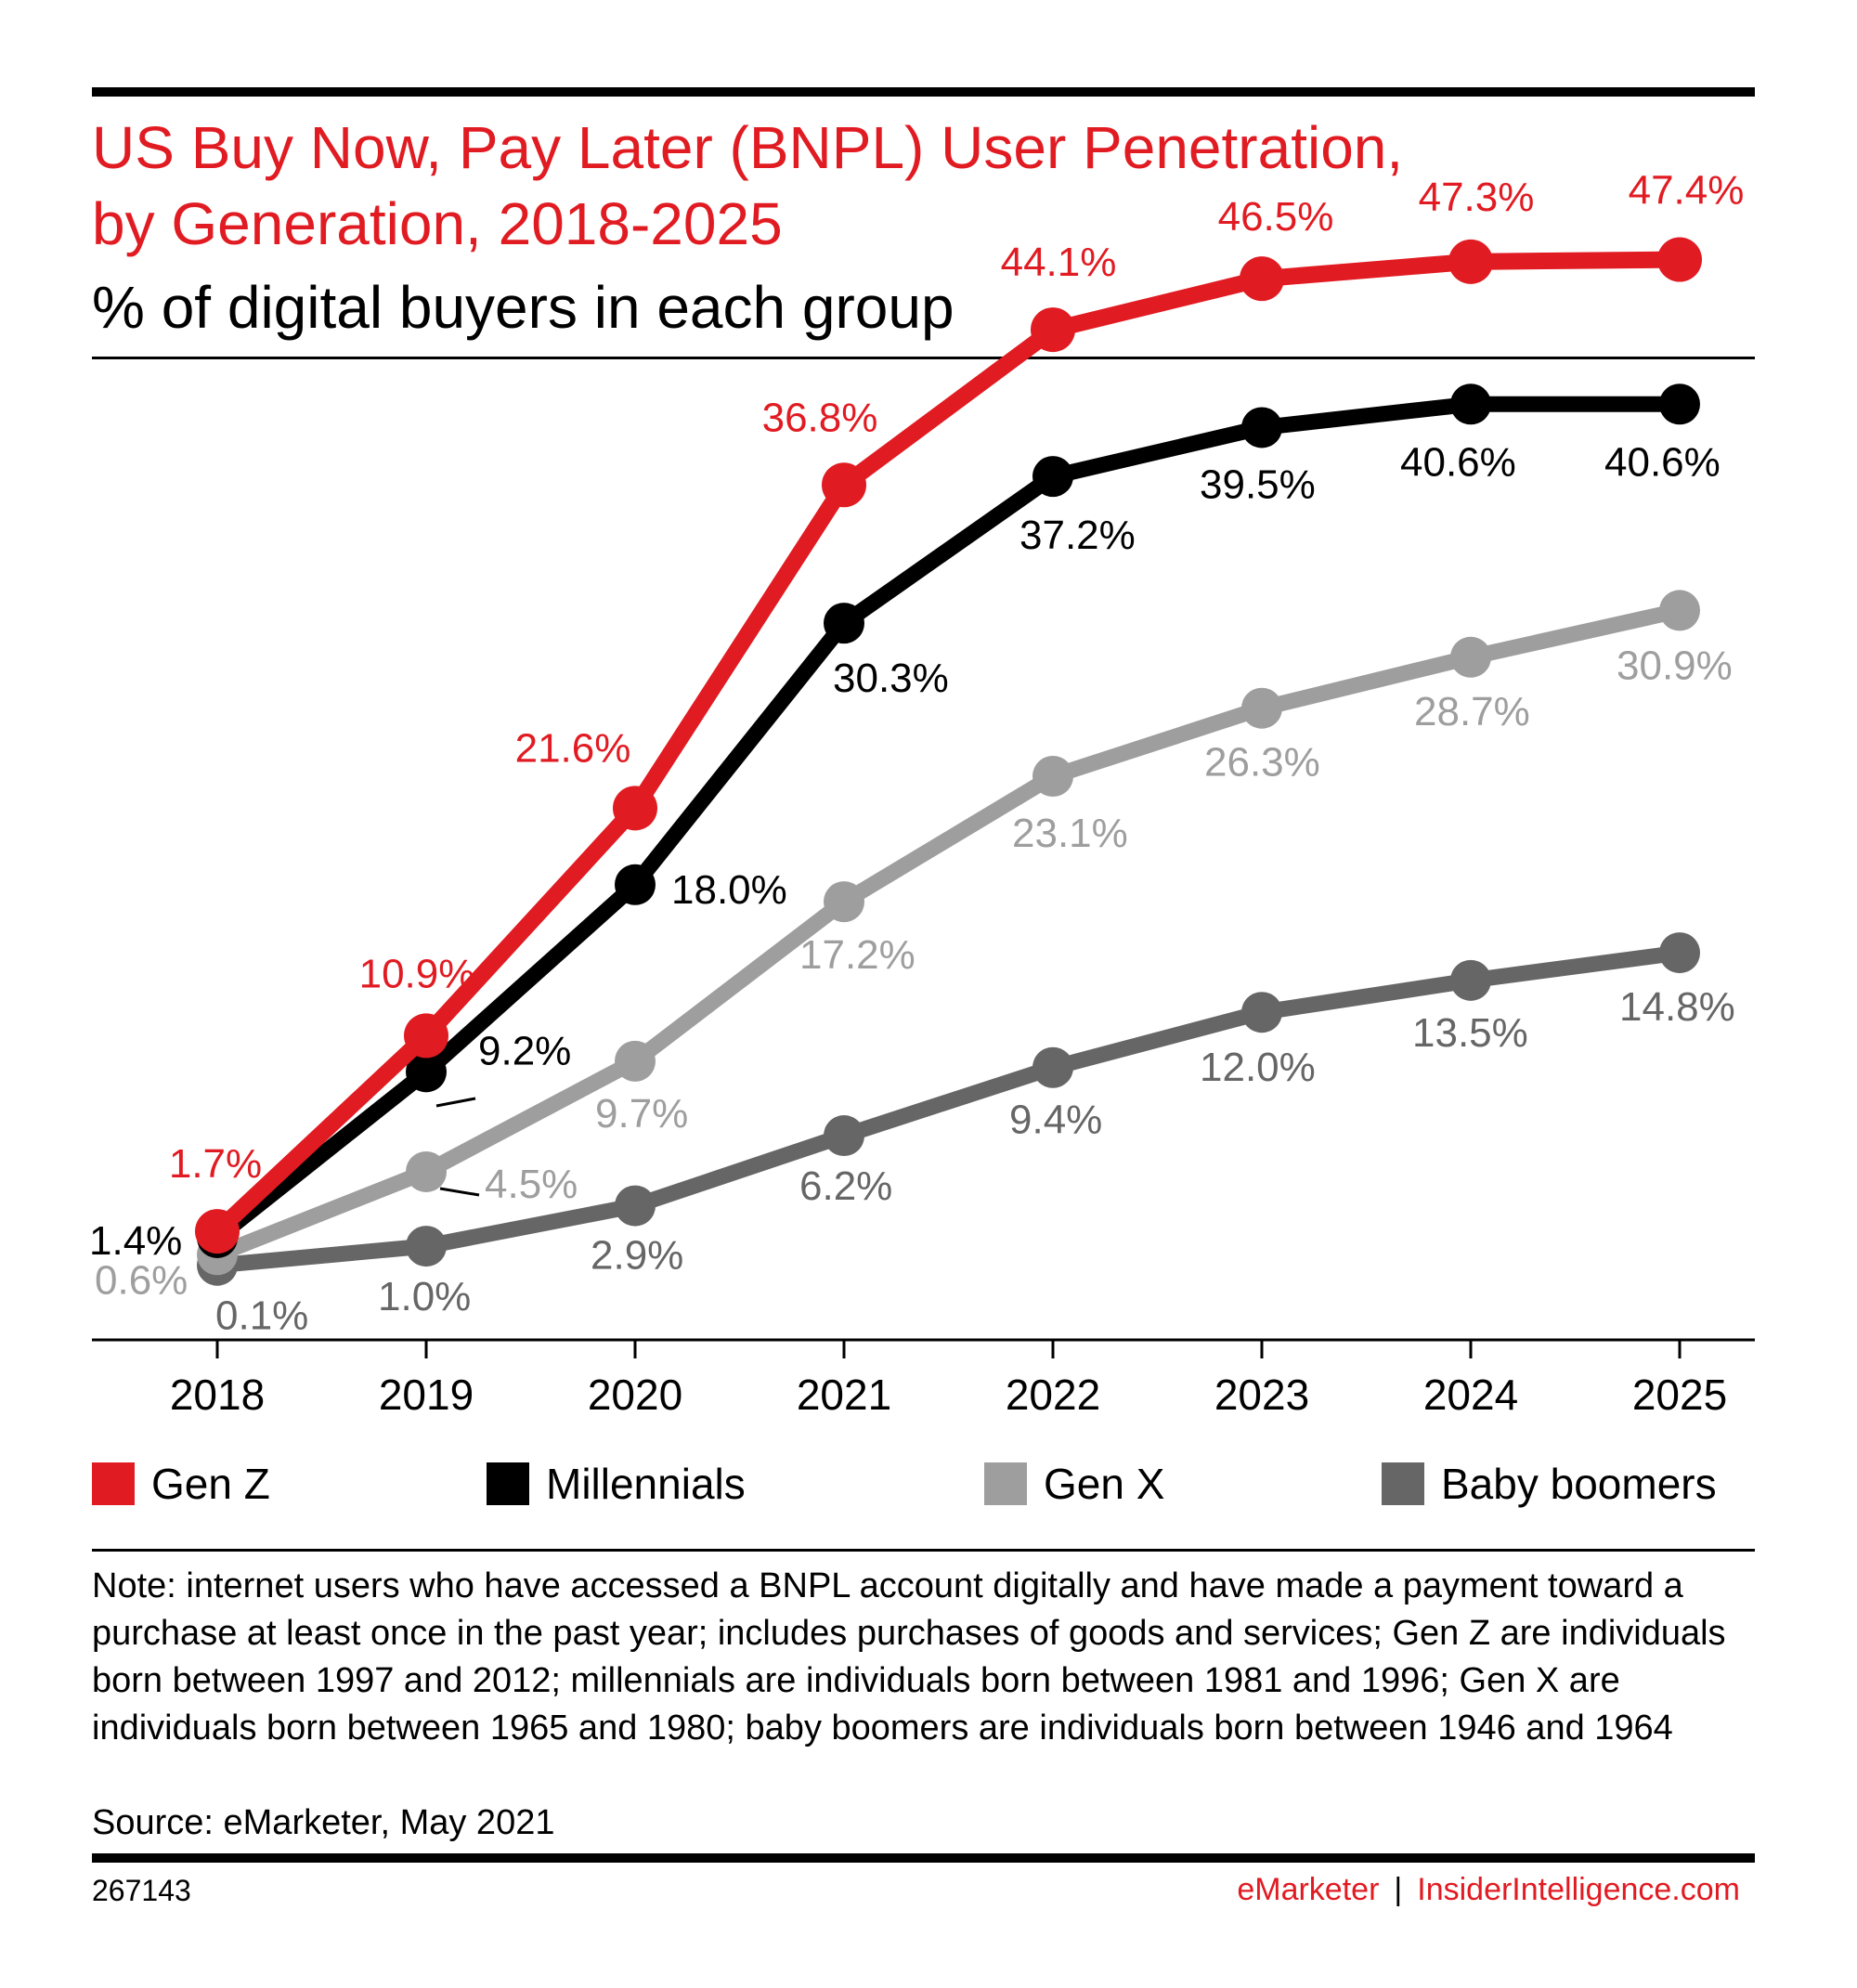  Describe the element at coordinates (508, 1483) in the screenshot. I see `legend-swatch-millennials` at that location.